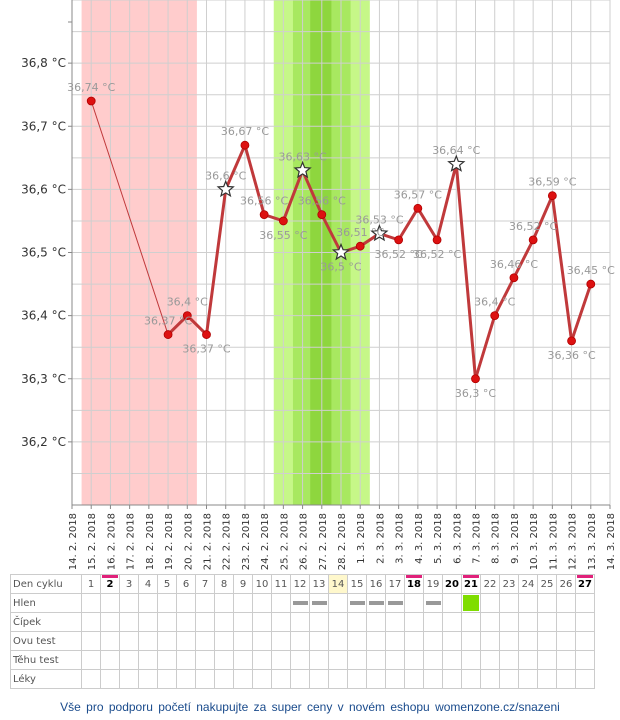  Describe the element at coordinates (186, 584) in the screenshot. I see `cycle-day-cell: 6` at that location.